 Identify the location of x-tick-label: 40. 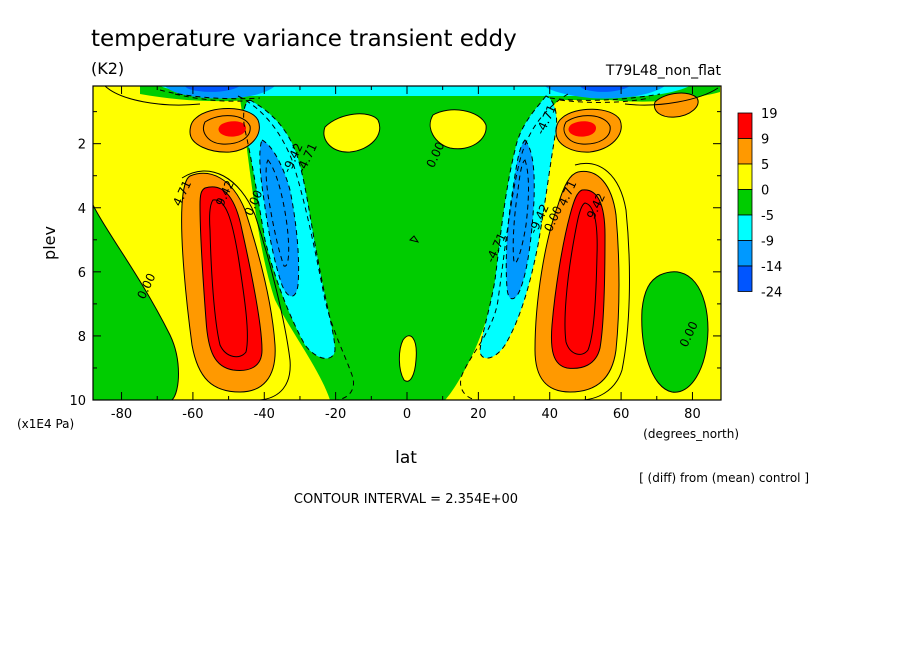
(549, 414).